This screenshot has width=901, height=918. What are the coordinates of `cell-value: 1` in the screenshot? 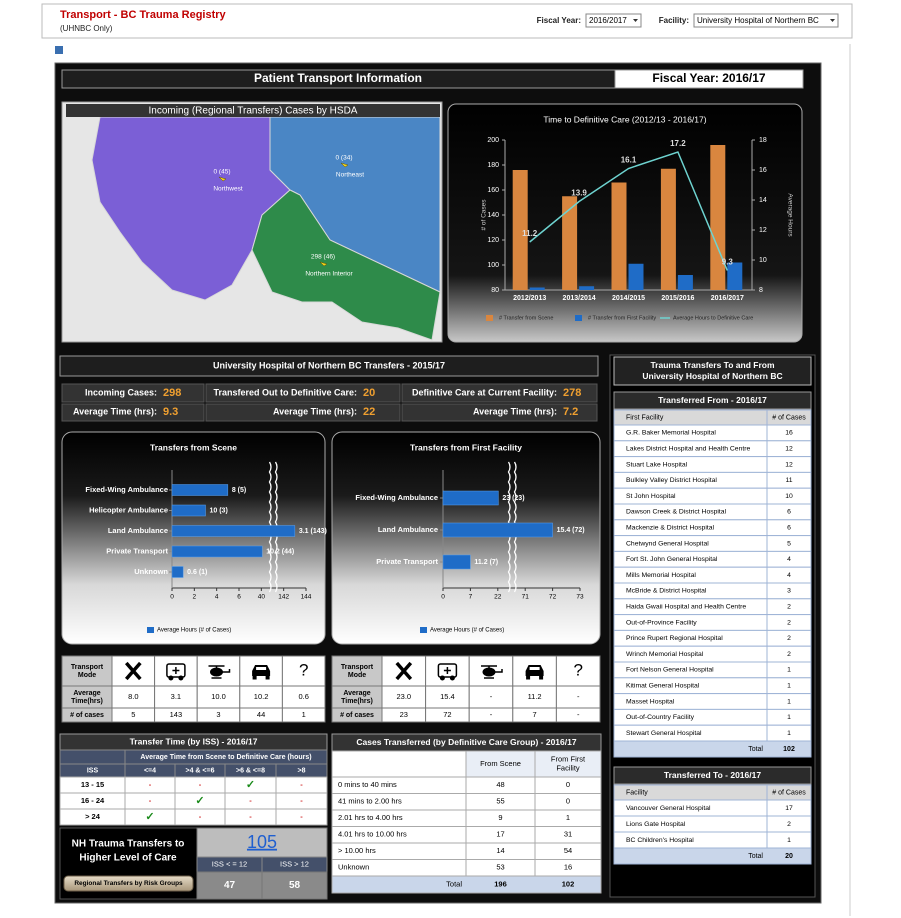 It's located at (304, 714).